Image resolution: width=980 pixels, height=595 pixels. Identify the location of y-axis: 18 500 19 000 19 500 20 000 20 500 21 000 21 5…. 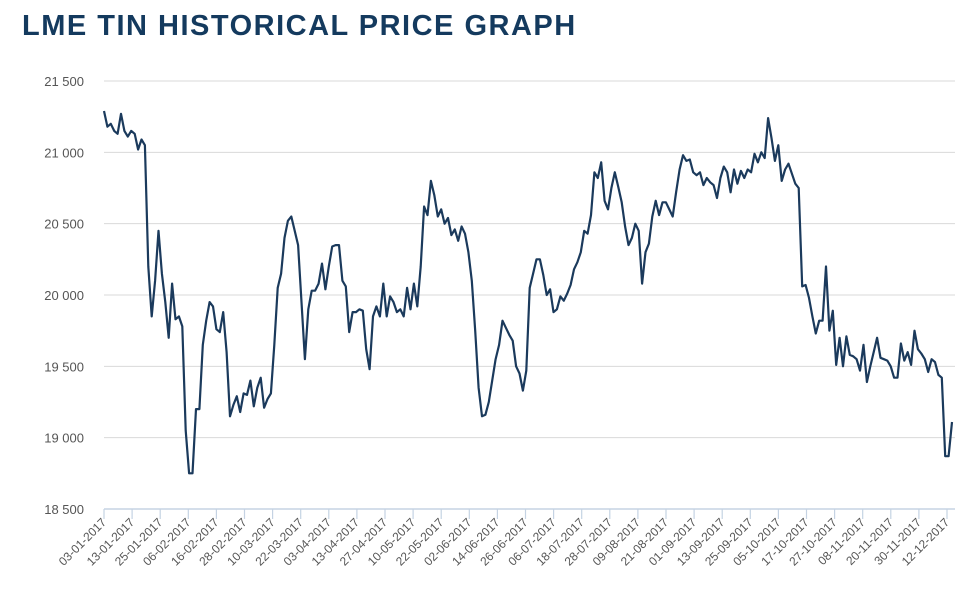
(64, 295).